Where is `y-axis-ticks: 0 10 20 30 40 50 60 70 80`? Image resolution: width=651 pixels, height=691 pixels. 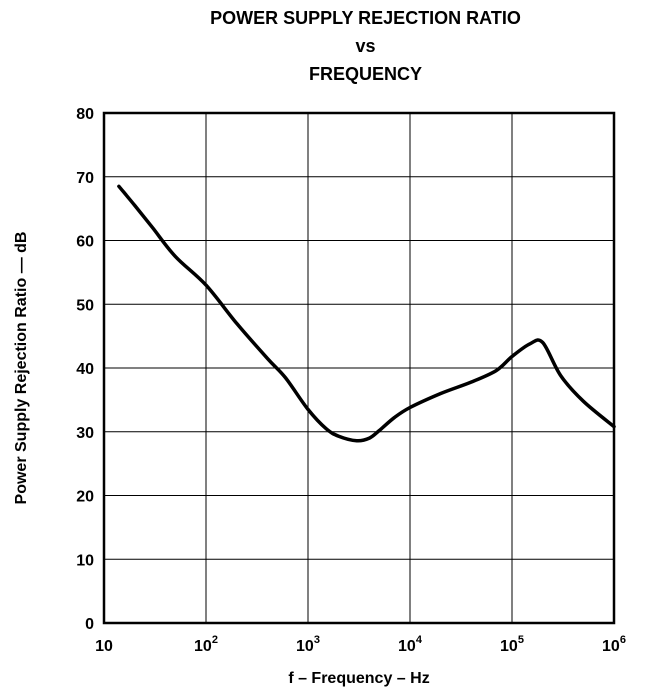
y-axis-ticks: 0 10 20 30 40 50 60 70 80 is located at coordinates (85, 369).